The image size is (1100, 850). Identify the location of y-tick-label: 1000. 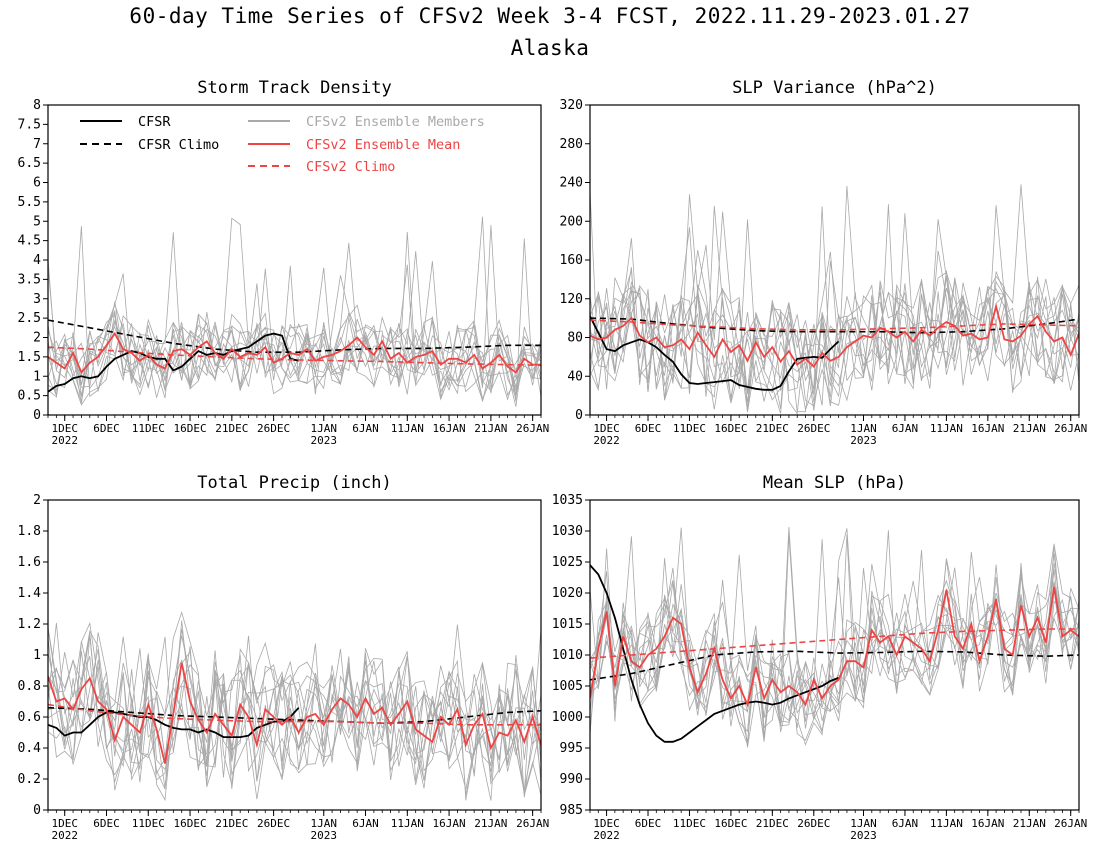
(567, 717).